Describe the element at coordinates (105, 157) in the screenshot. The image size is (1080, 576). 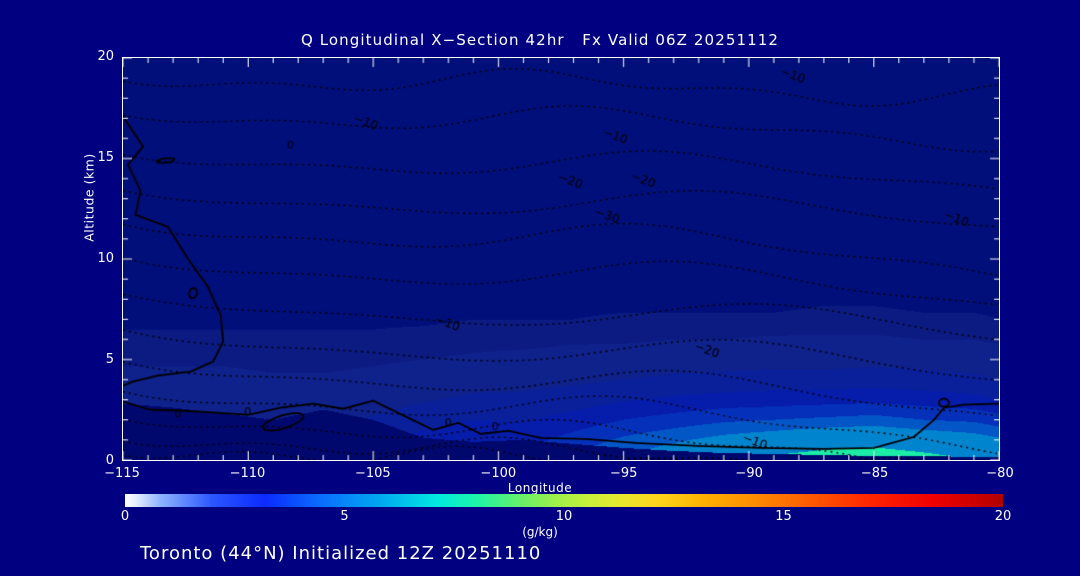
I see `y-tick-label: 15` at that location.